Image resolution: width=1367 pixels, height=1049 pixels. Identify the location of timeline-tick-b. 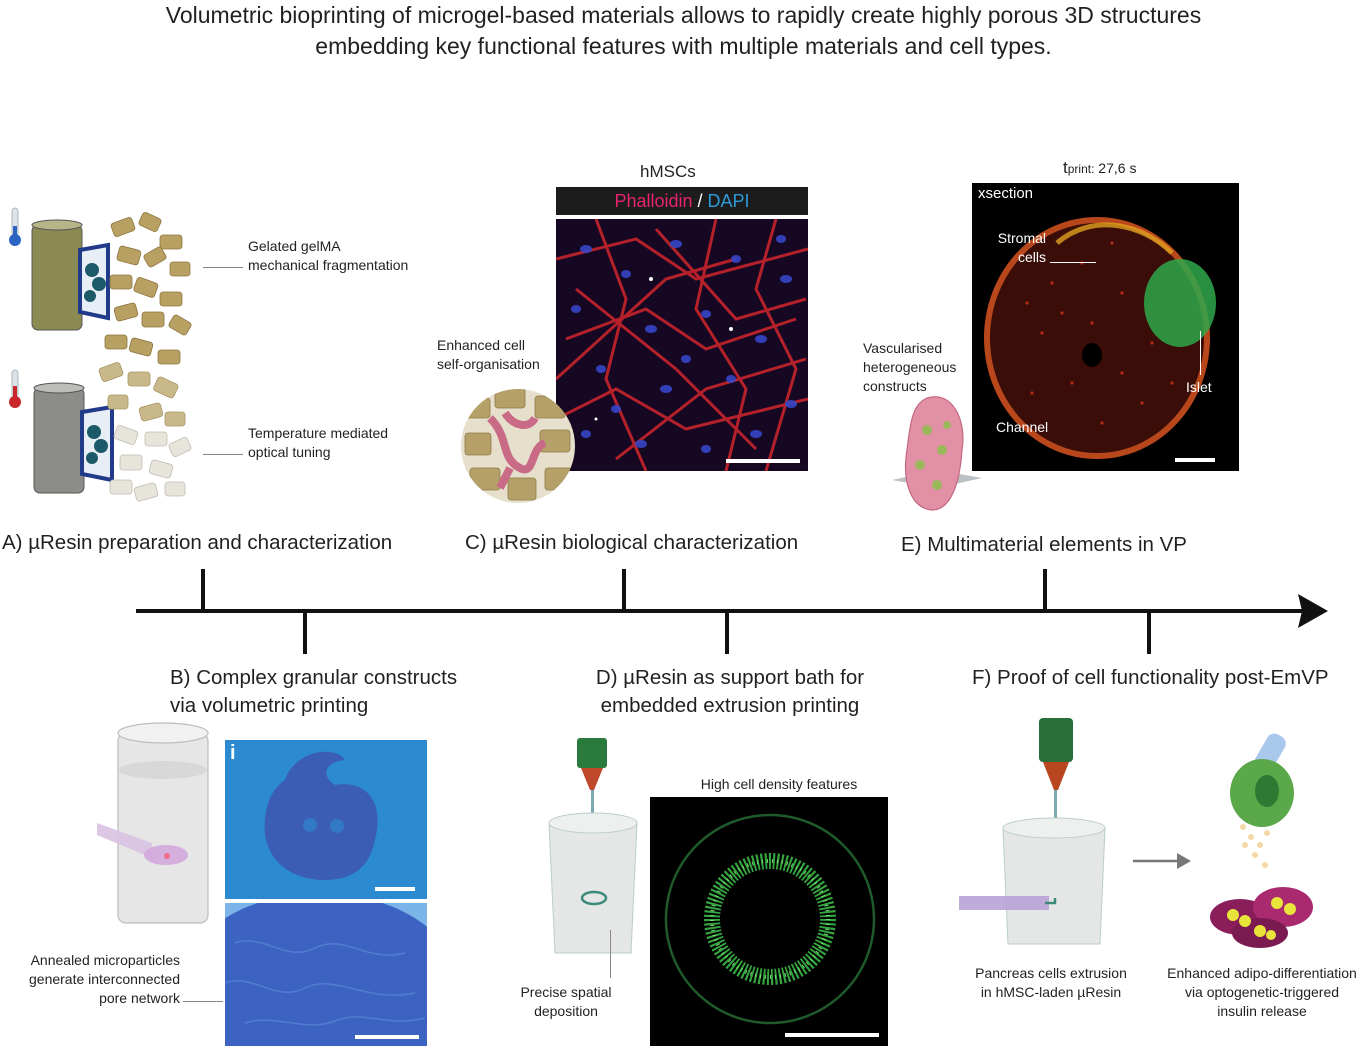
(305, 633).